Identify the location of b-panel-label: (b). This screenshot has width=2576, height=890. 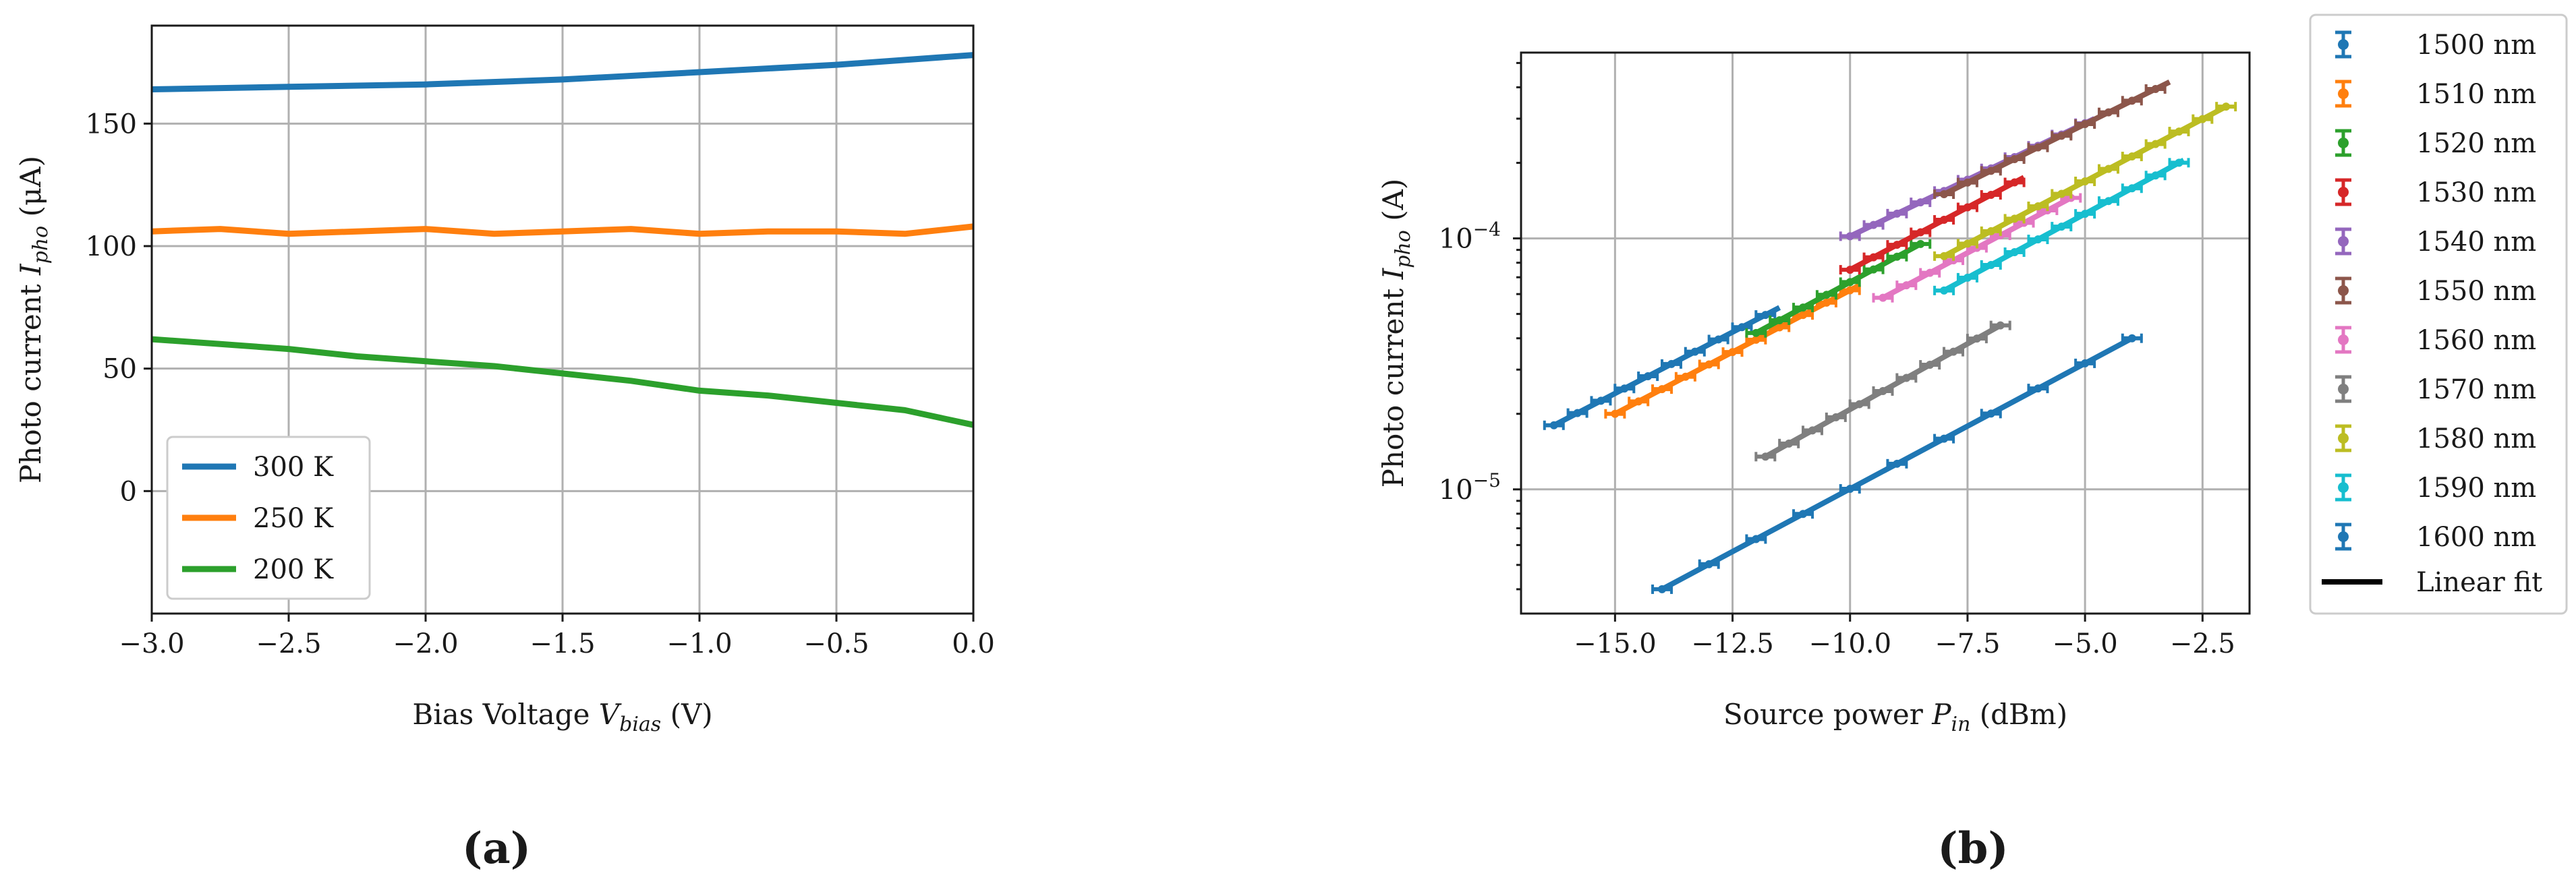
(1972, 848).